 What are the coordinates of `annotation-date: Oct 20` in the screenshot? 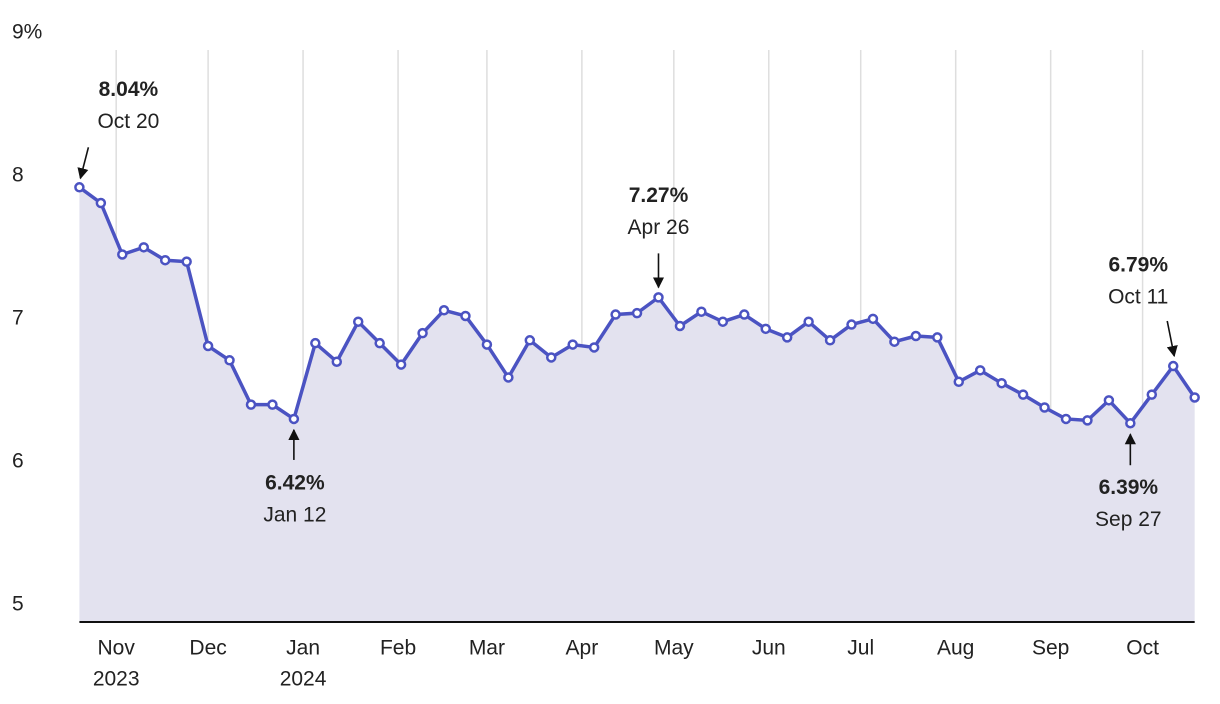 It's located at (128, 121).